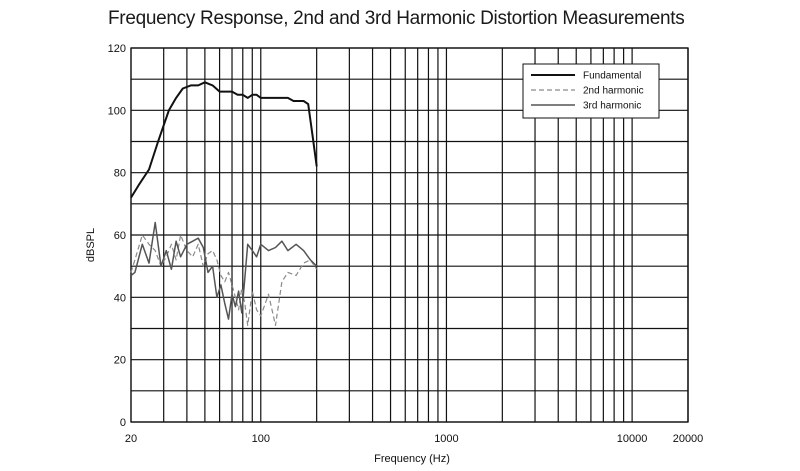 Image resolution: width=800 pixels, height=471 pixels. Describe the element at coordinates (123, 423) in the screenshot. I see `y-tick-label: 0` at that location.